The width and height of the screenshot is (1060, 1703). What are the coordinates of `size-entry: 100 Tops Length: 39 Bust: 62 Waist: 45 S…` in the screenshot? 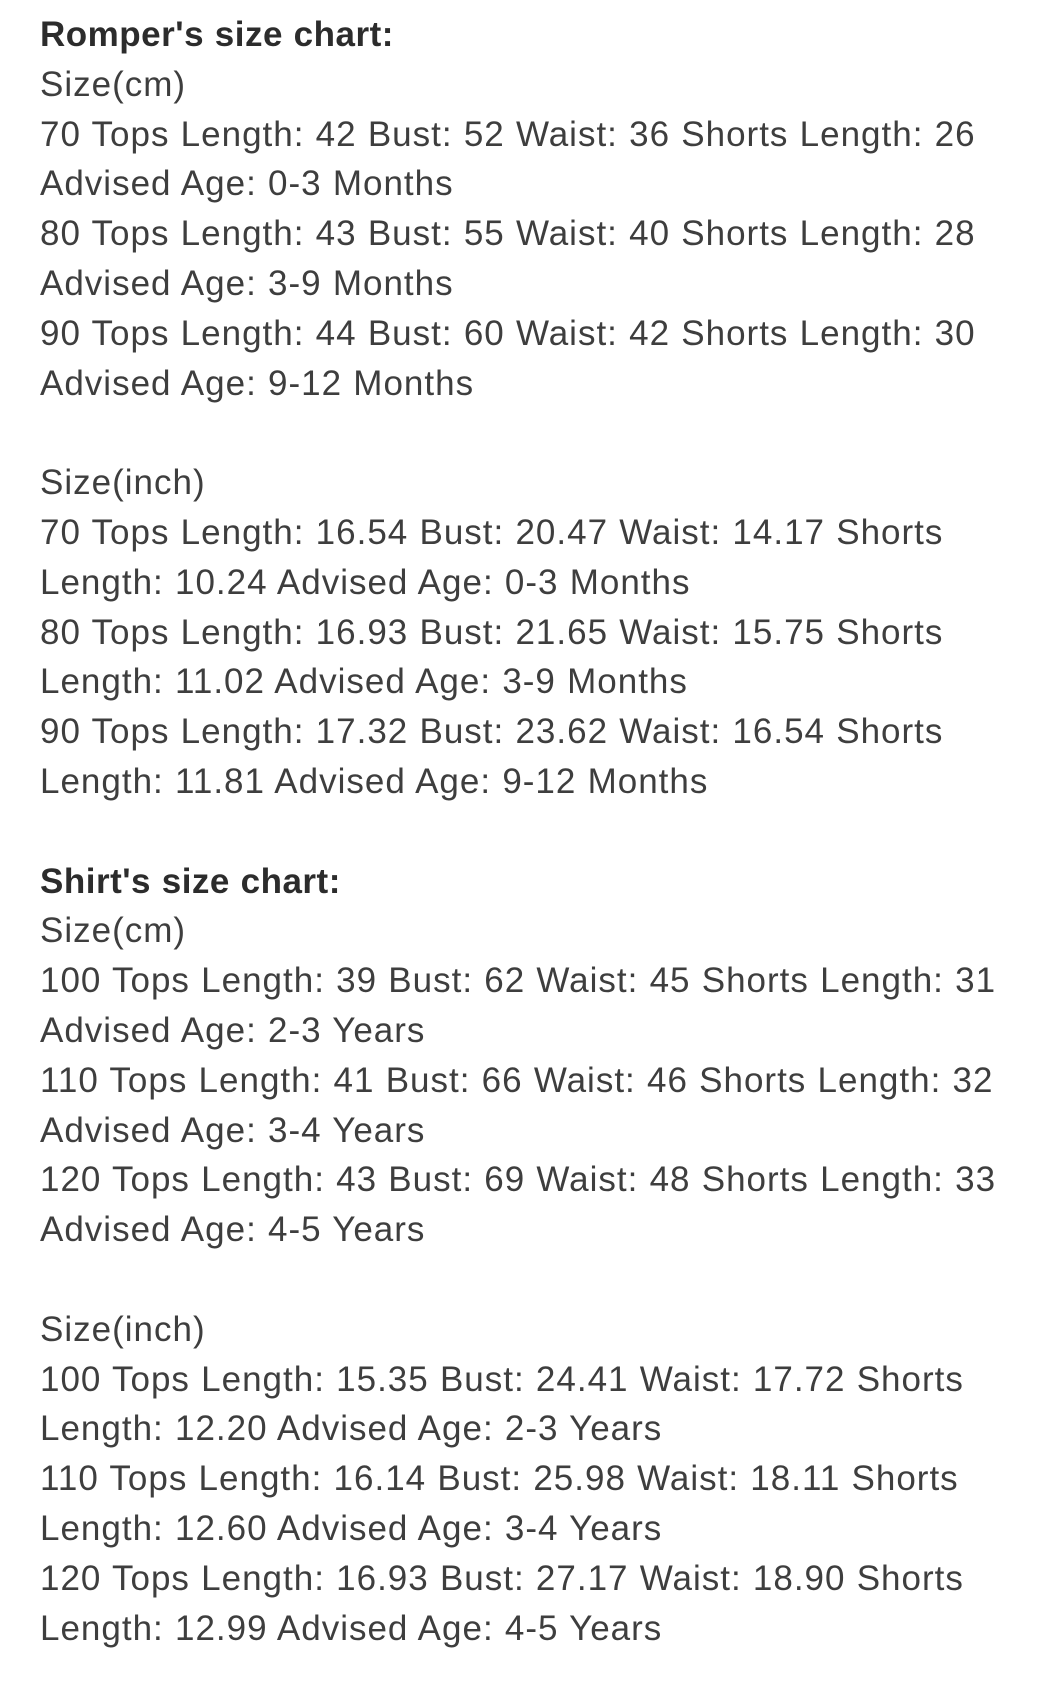 It's located at (518, 1005).